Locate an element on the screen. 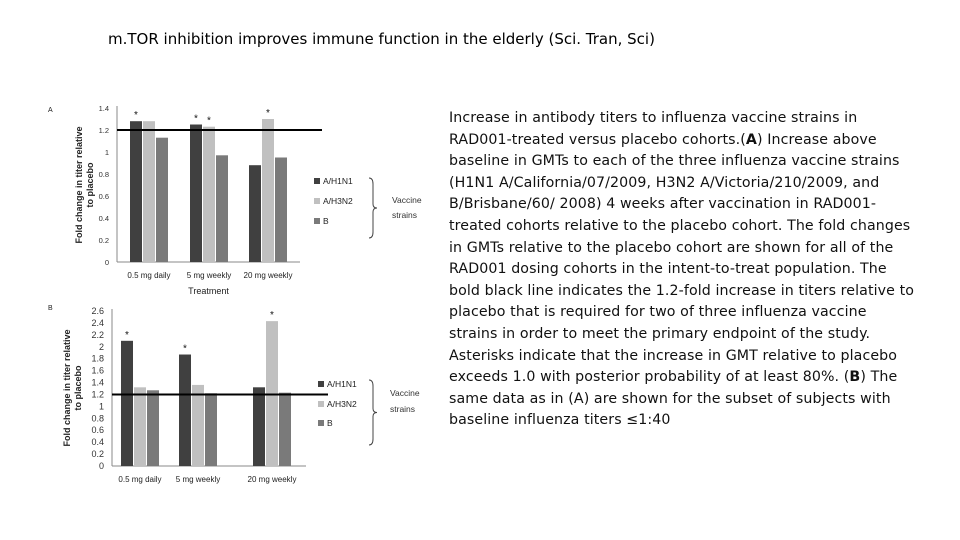 Image resolution: width=960 pixels, height=540 pixels. y-tick-label: 1.8 is located at coordinates (97, 359).